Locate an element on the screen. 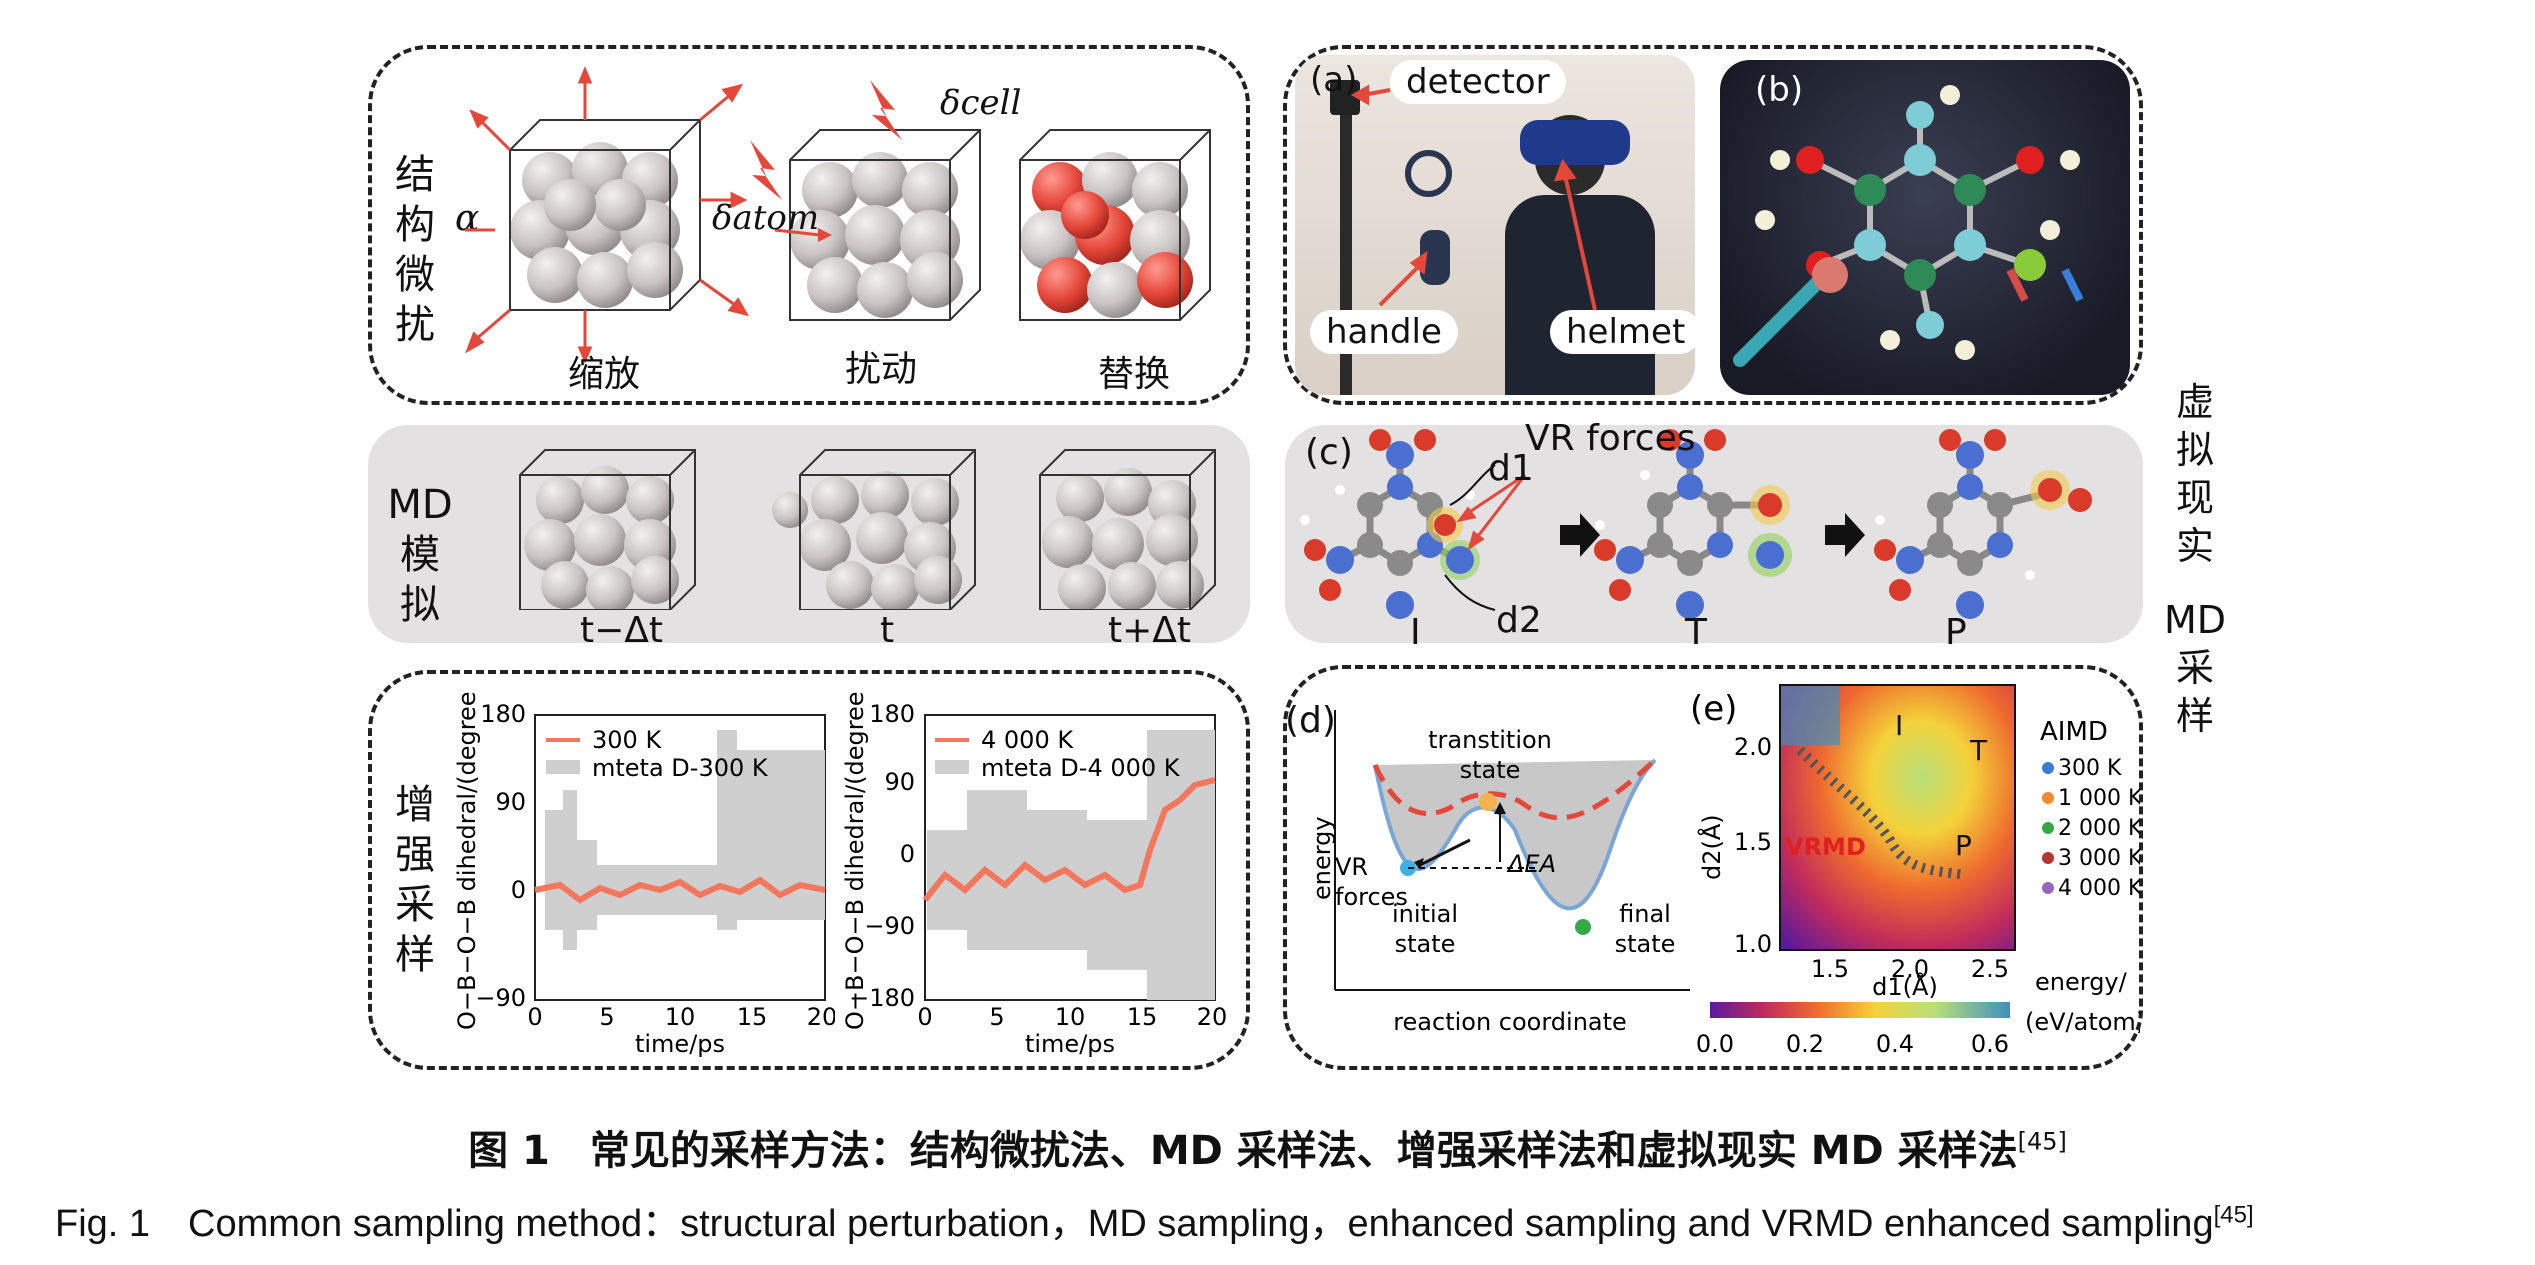  molecule-P is located at coordinates (1983, 524).